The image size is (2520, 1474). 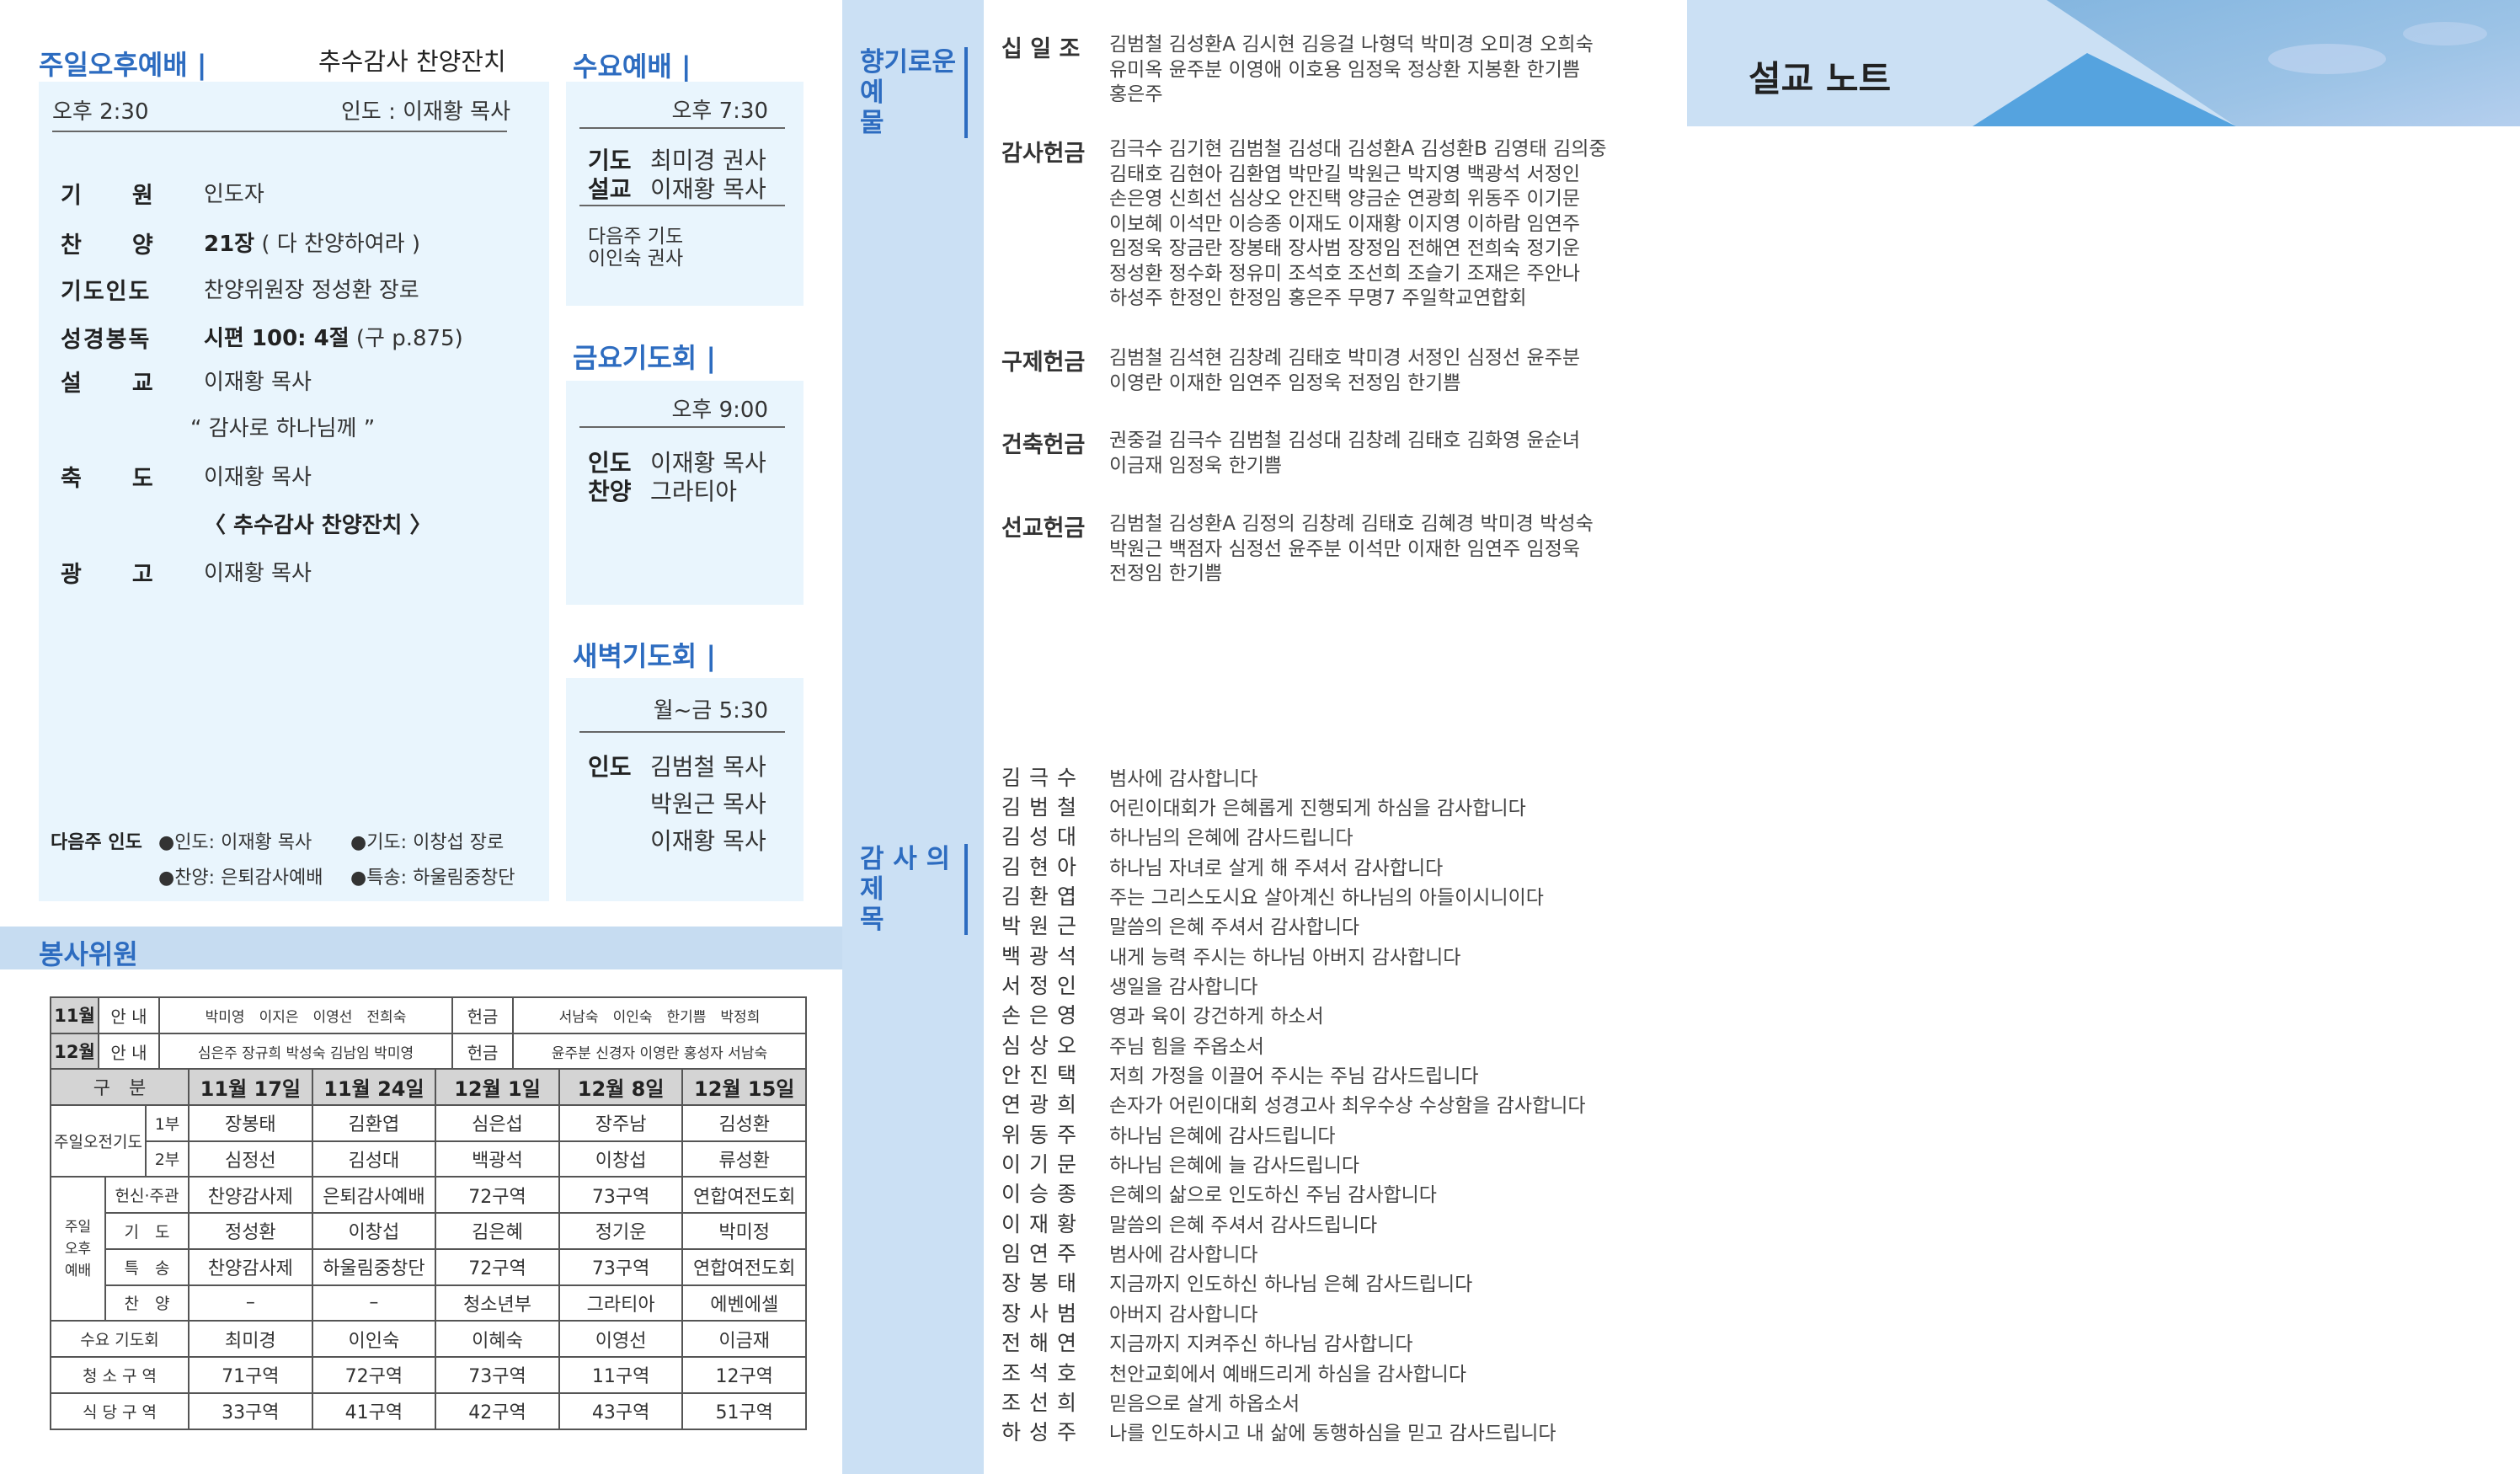 What do you see at coordinates (1043, 778) in the screenshot?
I see `thanks-name: 김극수` at bounding box center [1043, 778].